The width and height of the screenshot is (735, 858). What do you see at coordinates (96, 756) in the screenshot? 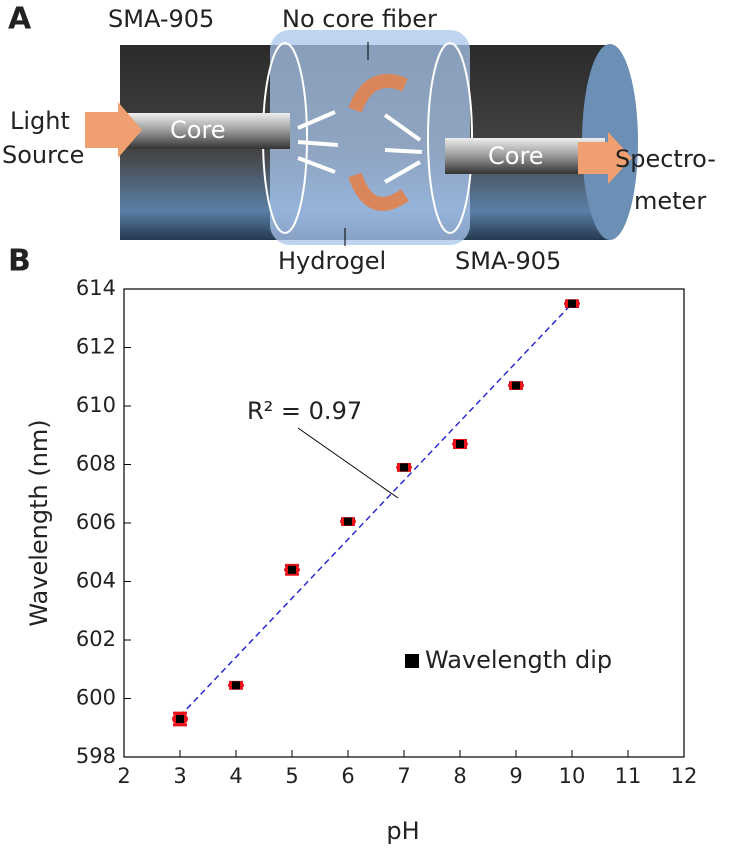
I see `y-tick-label: 598` at bounding box center [96, 756].